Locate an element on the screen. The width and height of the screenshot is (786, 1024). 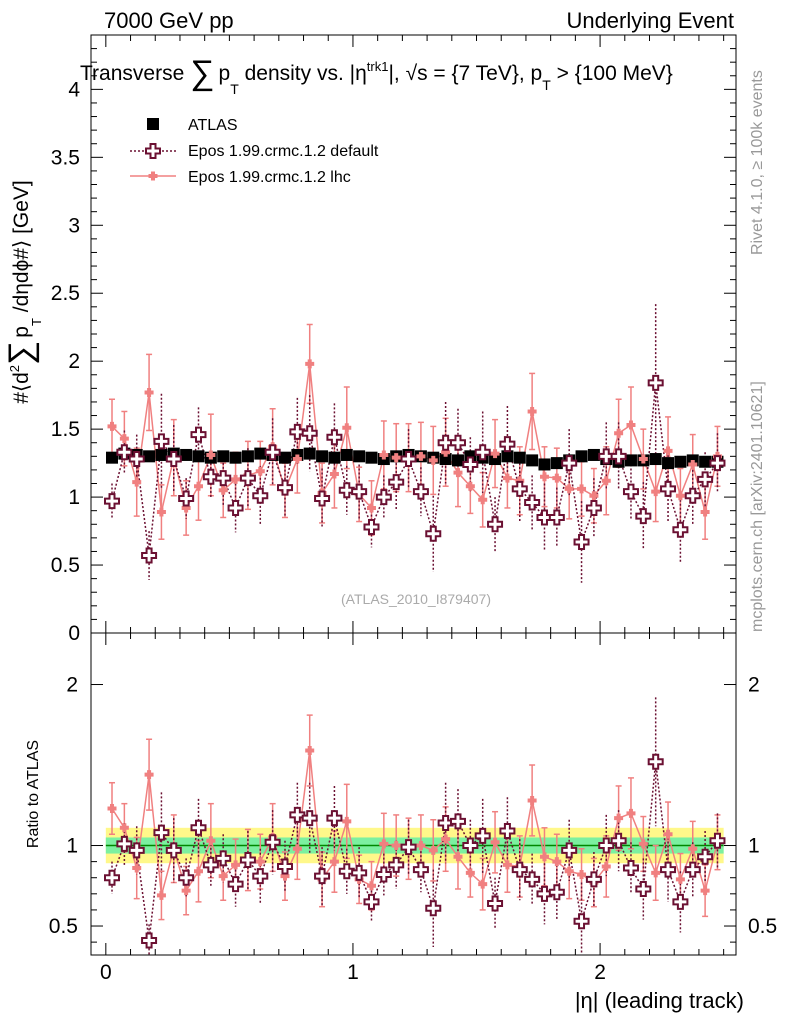
ytick-label-ratio: 1 is located at coordinates (72, 846).